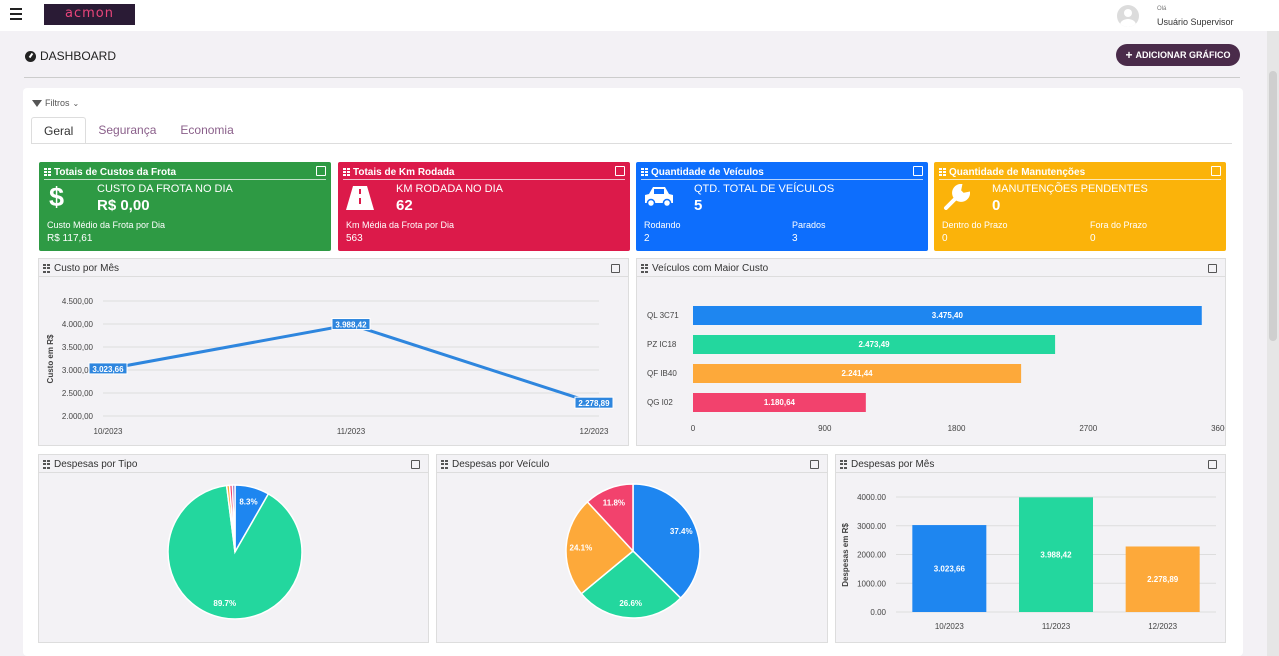  I want to click on kpi-header: Quantidade de Veículos, so click(782, 172).